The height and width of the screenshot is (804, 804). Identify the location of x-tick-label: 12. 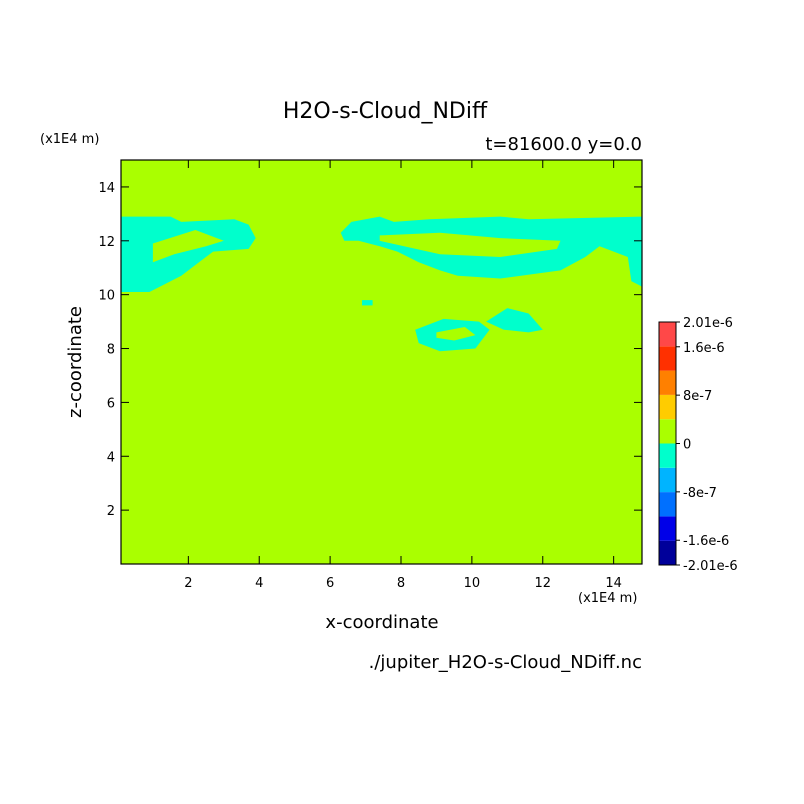
(542, 583).